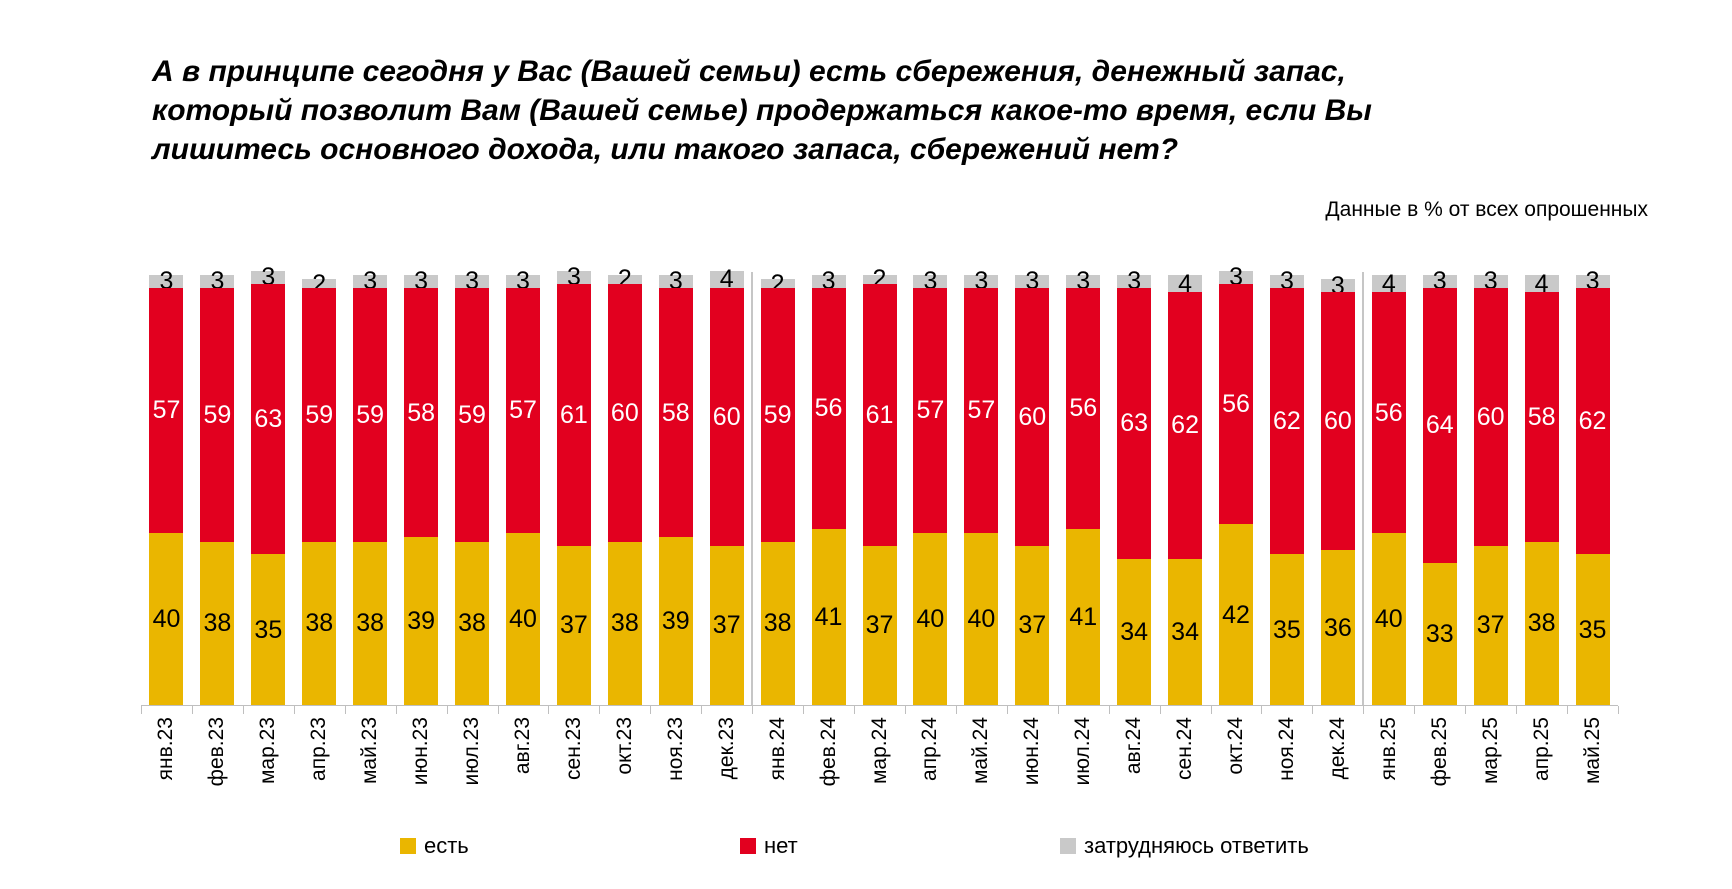 The height and width of the screenshot is (889, 1732). What do you see at coordinates (573, 748) in the screenshot?
I see `x-axis-label: сен.23` at bounding box center [573, 748].